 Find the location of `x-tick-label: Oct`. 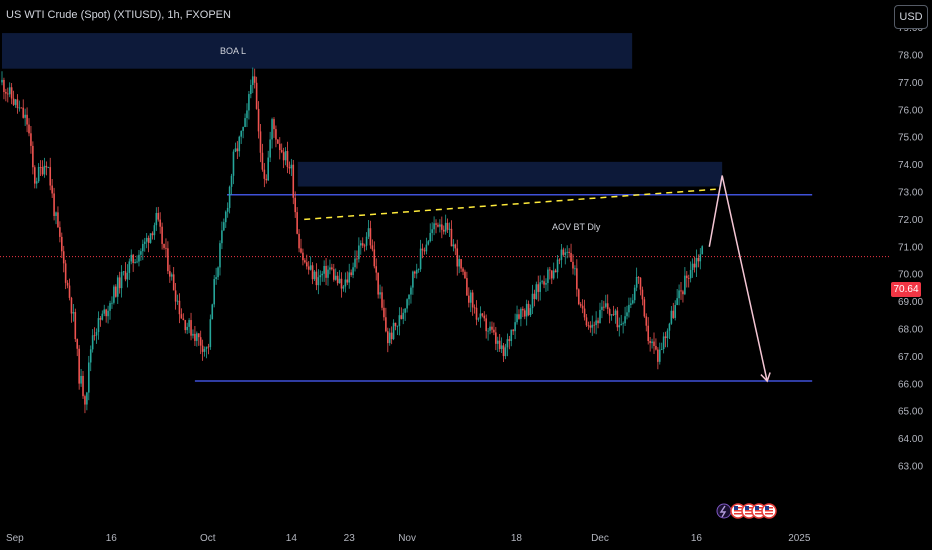

x-tick-label: Oct is located at coordinates (208, 538).